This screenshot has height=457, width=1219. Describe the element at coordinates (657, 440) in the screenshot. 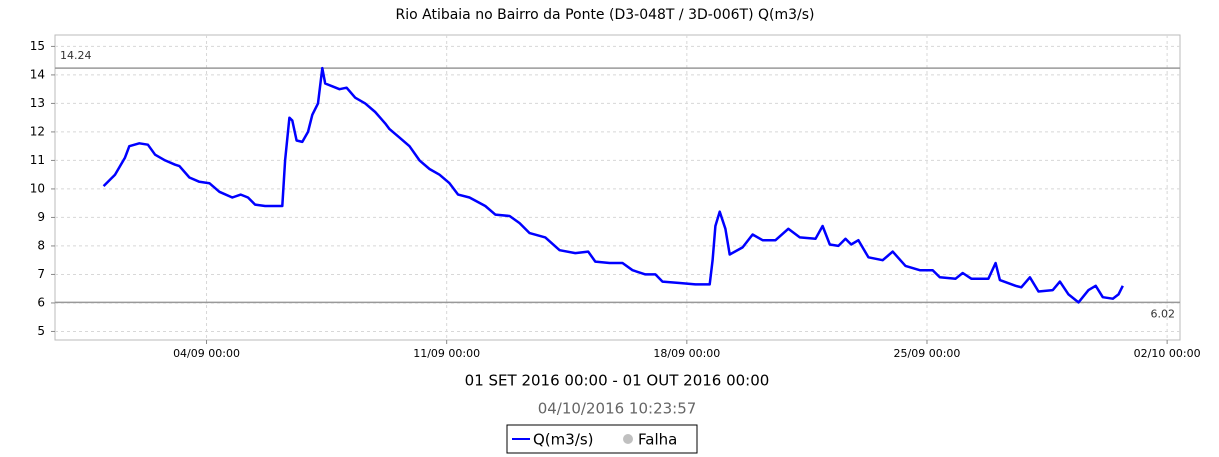

I see `legend-label: Falha` at that location.